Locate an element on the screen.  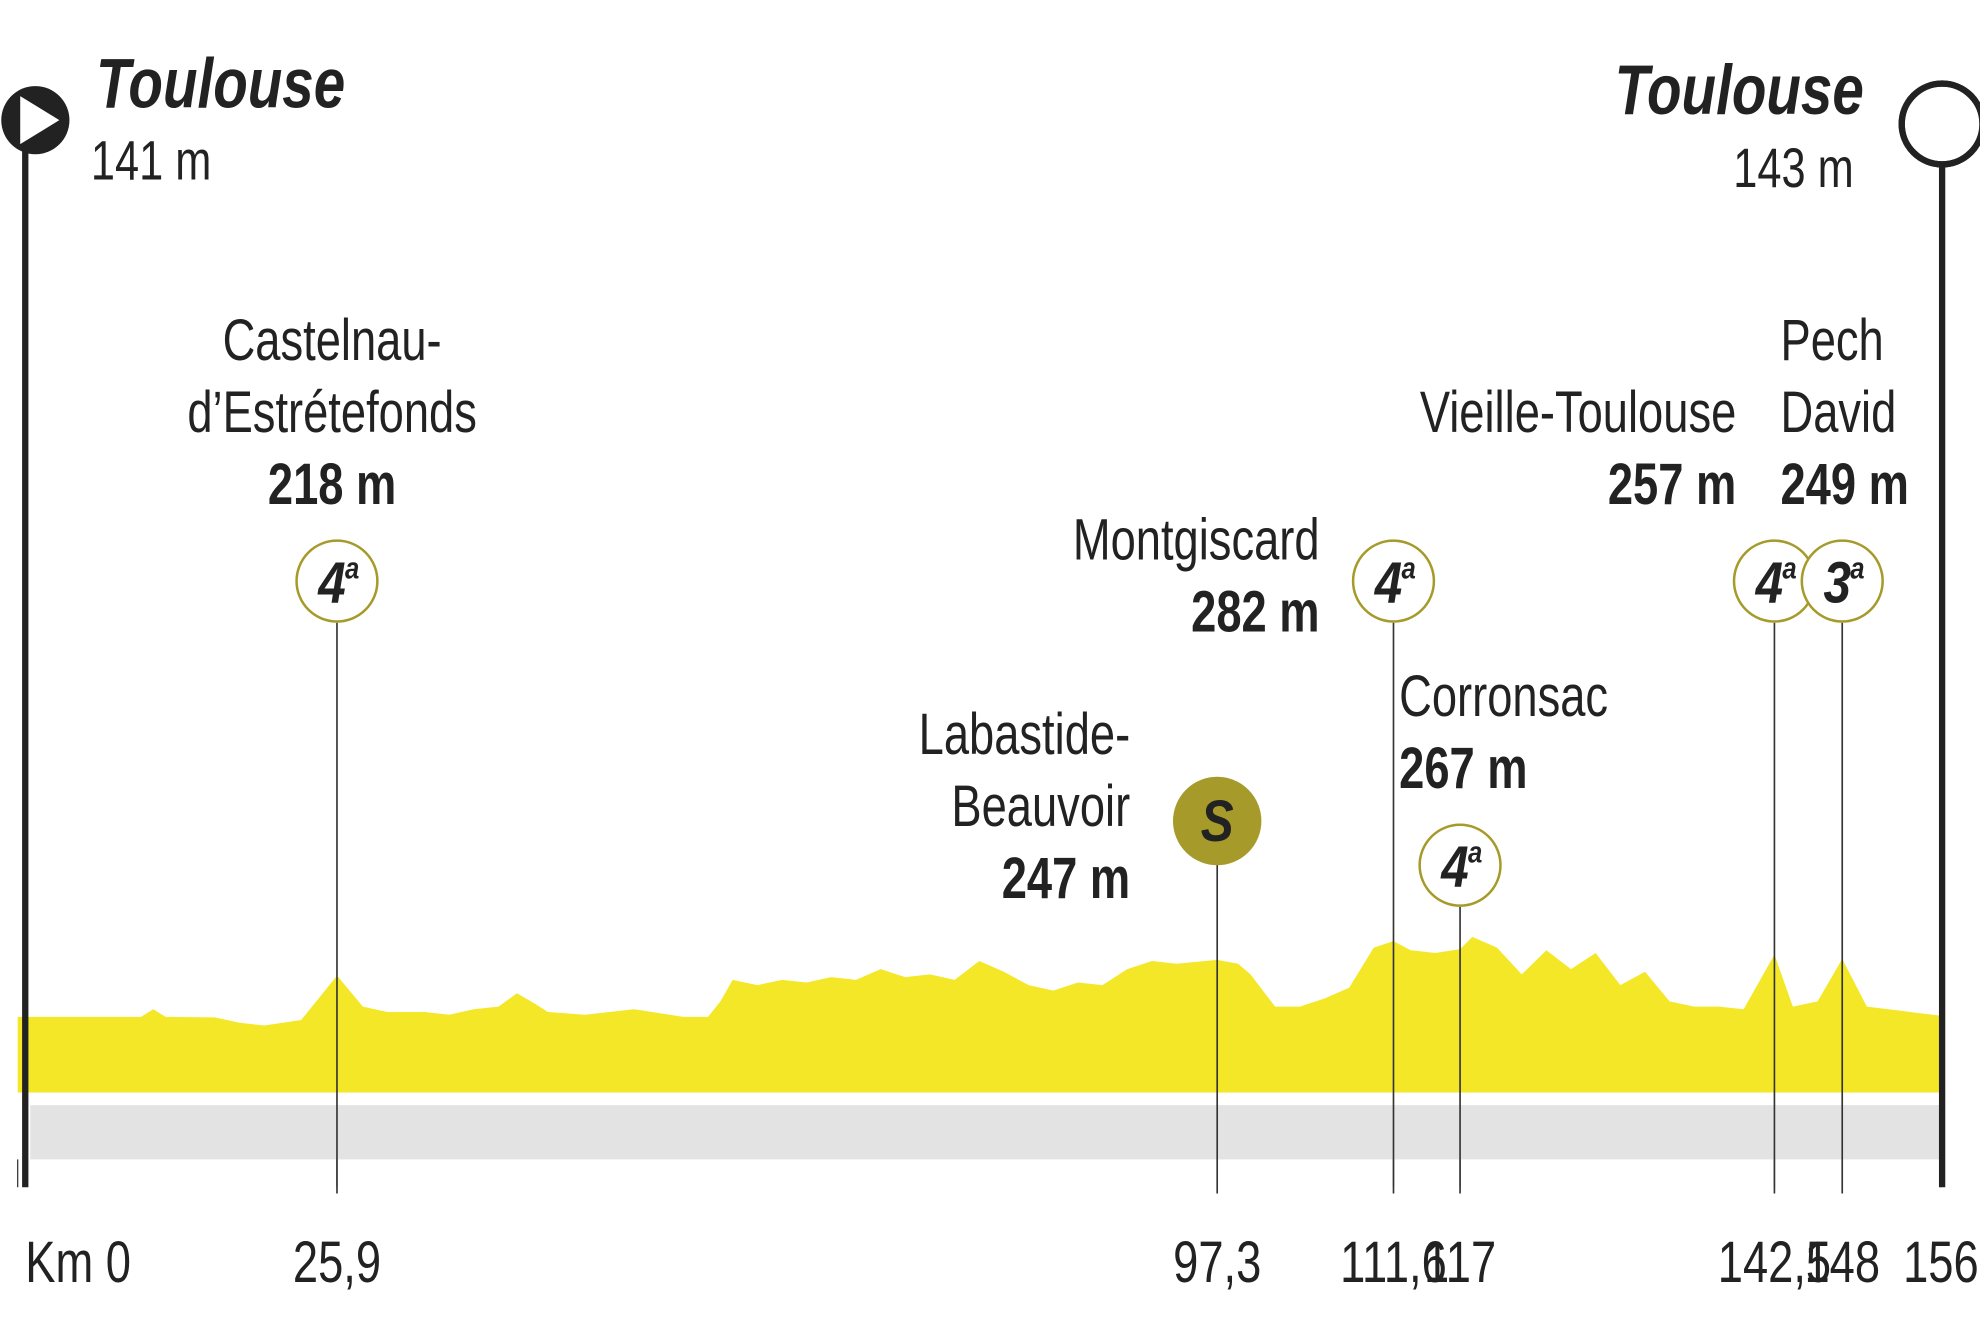
x-tick-label: Km 0 is located at coordinates (78, 1263).